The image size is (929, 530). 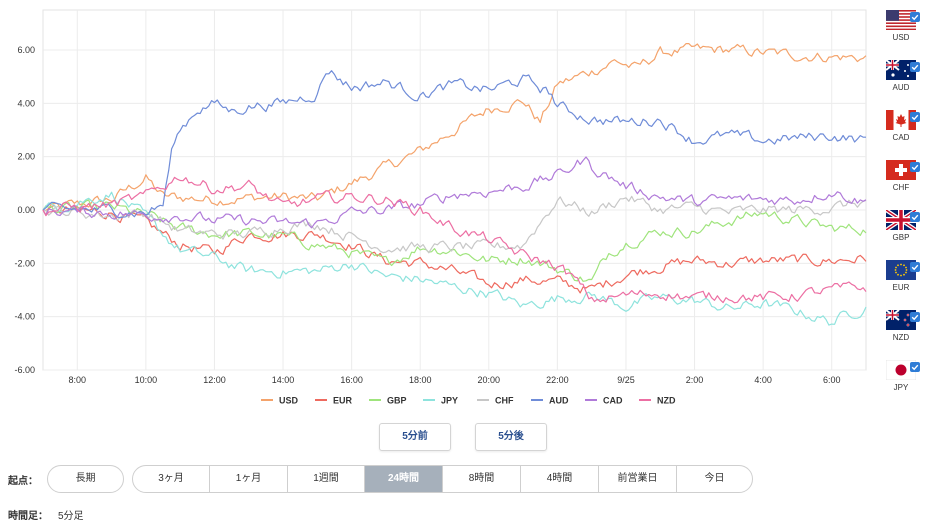 What do you see at coordinates (832, 380) in the screenshot?
I see `x-tick-label: 6:00` at bounding box center [832, 380].